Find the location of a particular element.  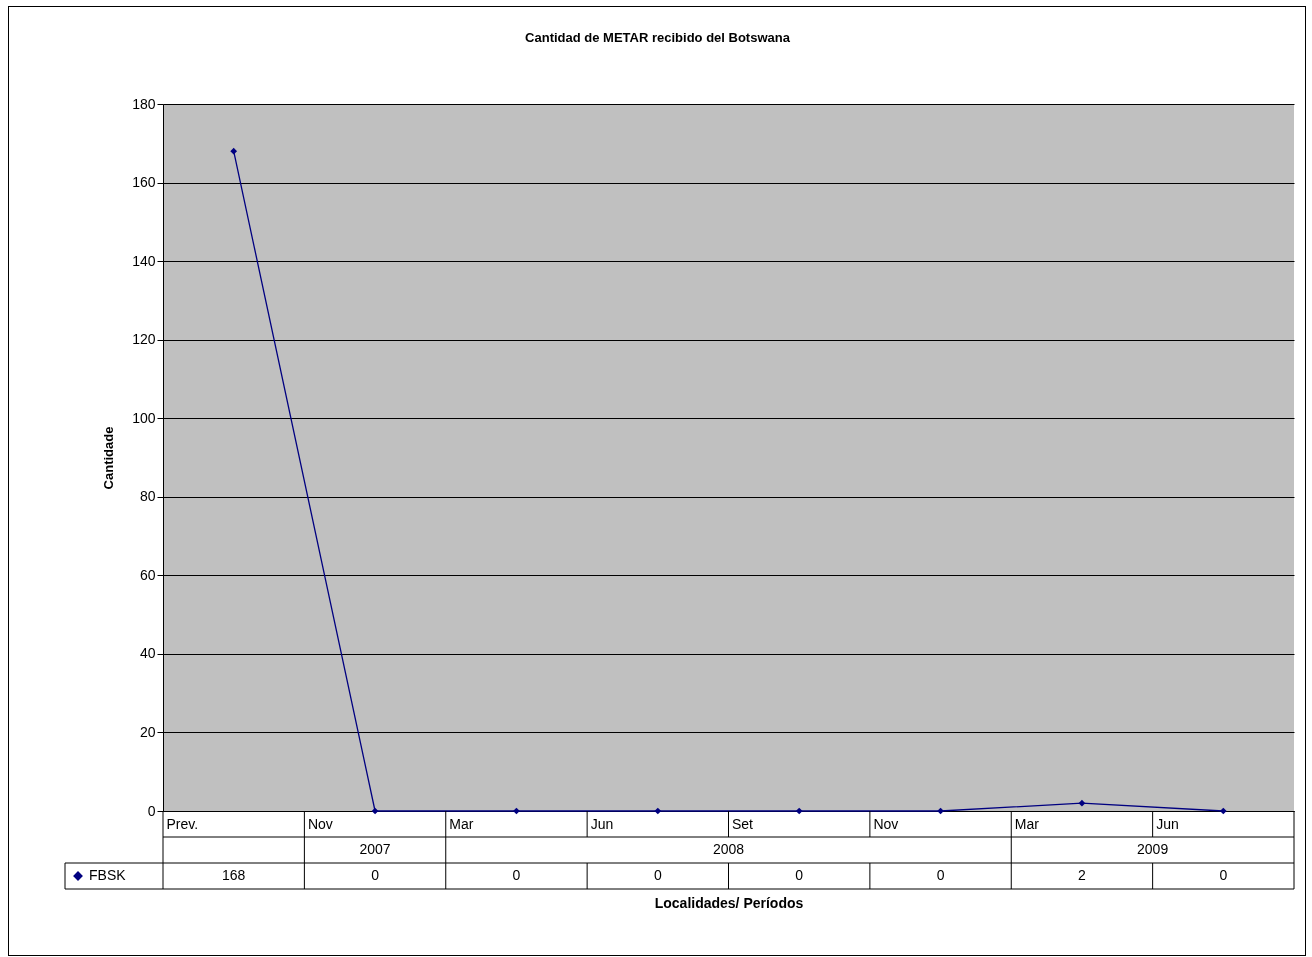

chart-title: Cantidad de METAR recibido del Botswana is located at coordinates (658, 37).